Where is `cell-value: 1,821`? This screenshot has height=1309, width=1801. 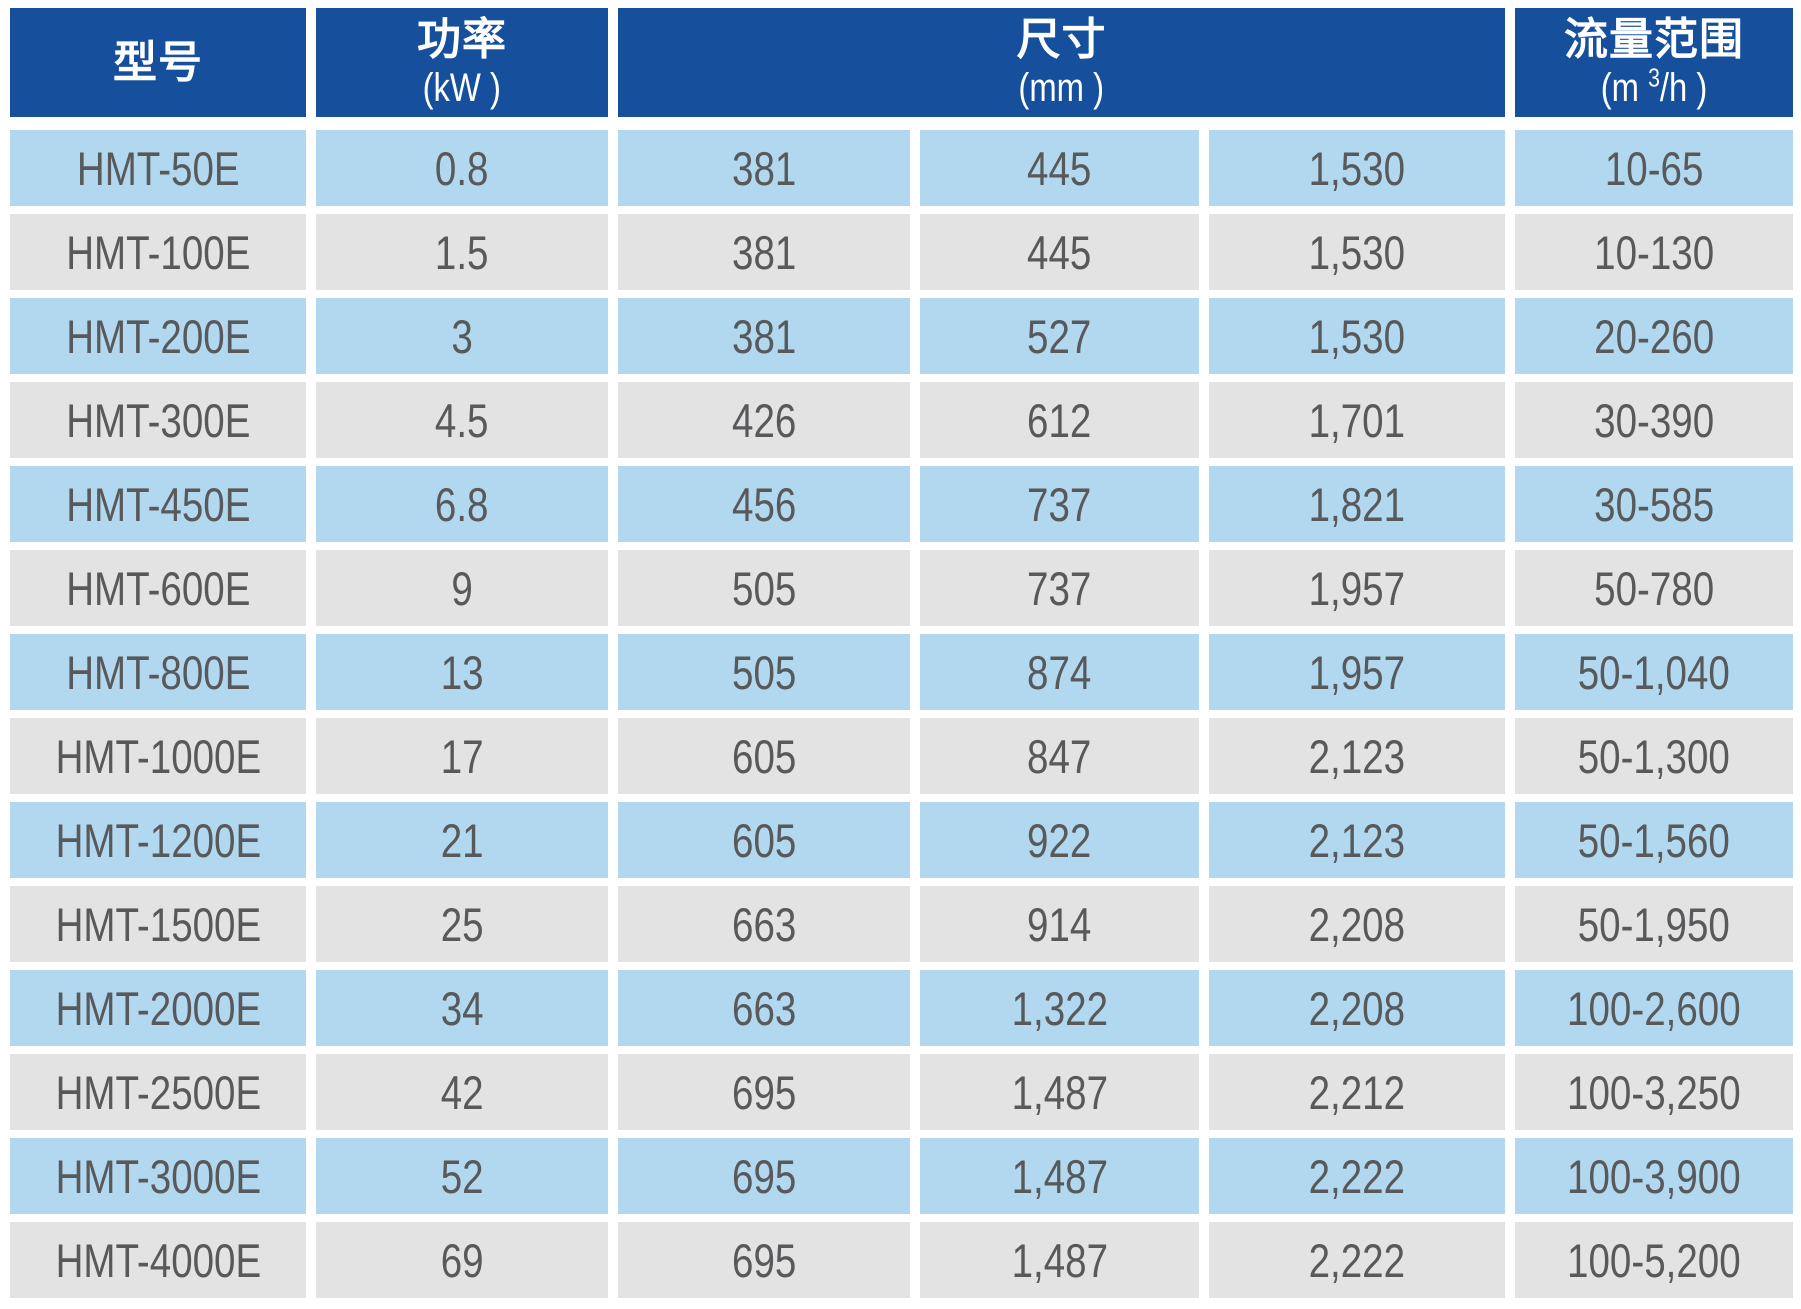
cell-value: 1,821 is located at coordinates (1357, 504).